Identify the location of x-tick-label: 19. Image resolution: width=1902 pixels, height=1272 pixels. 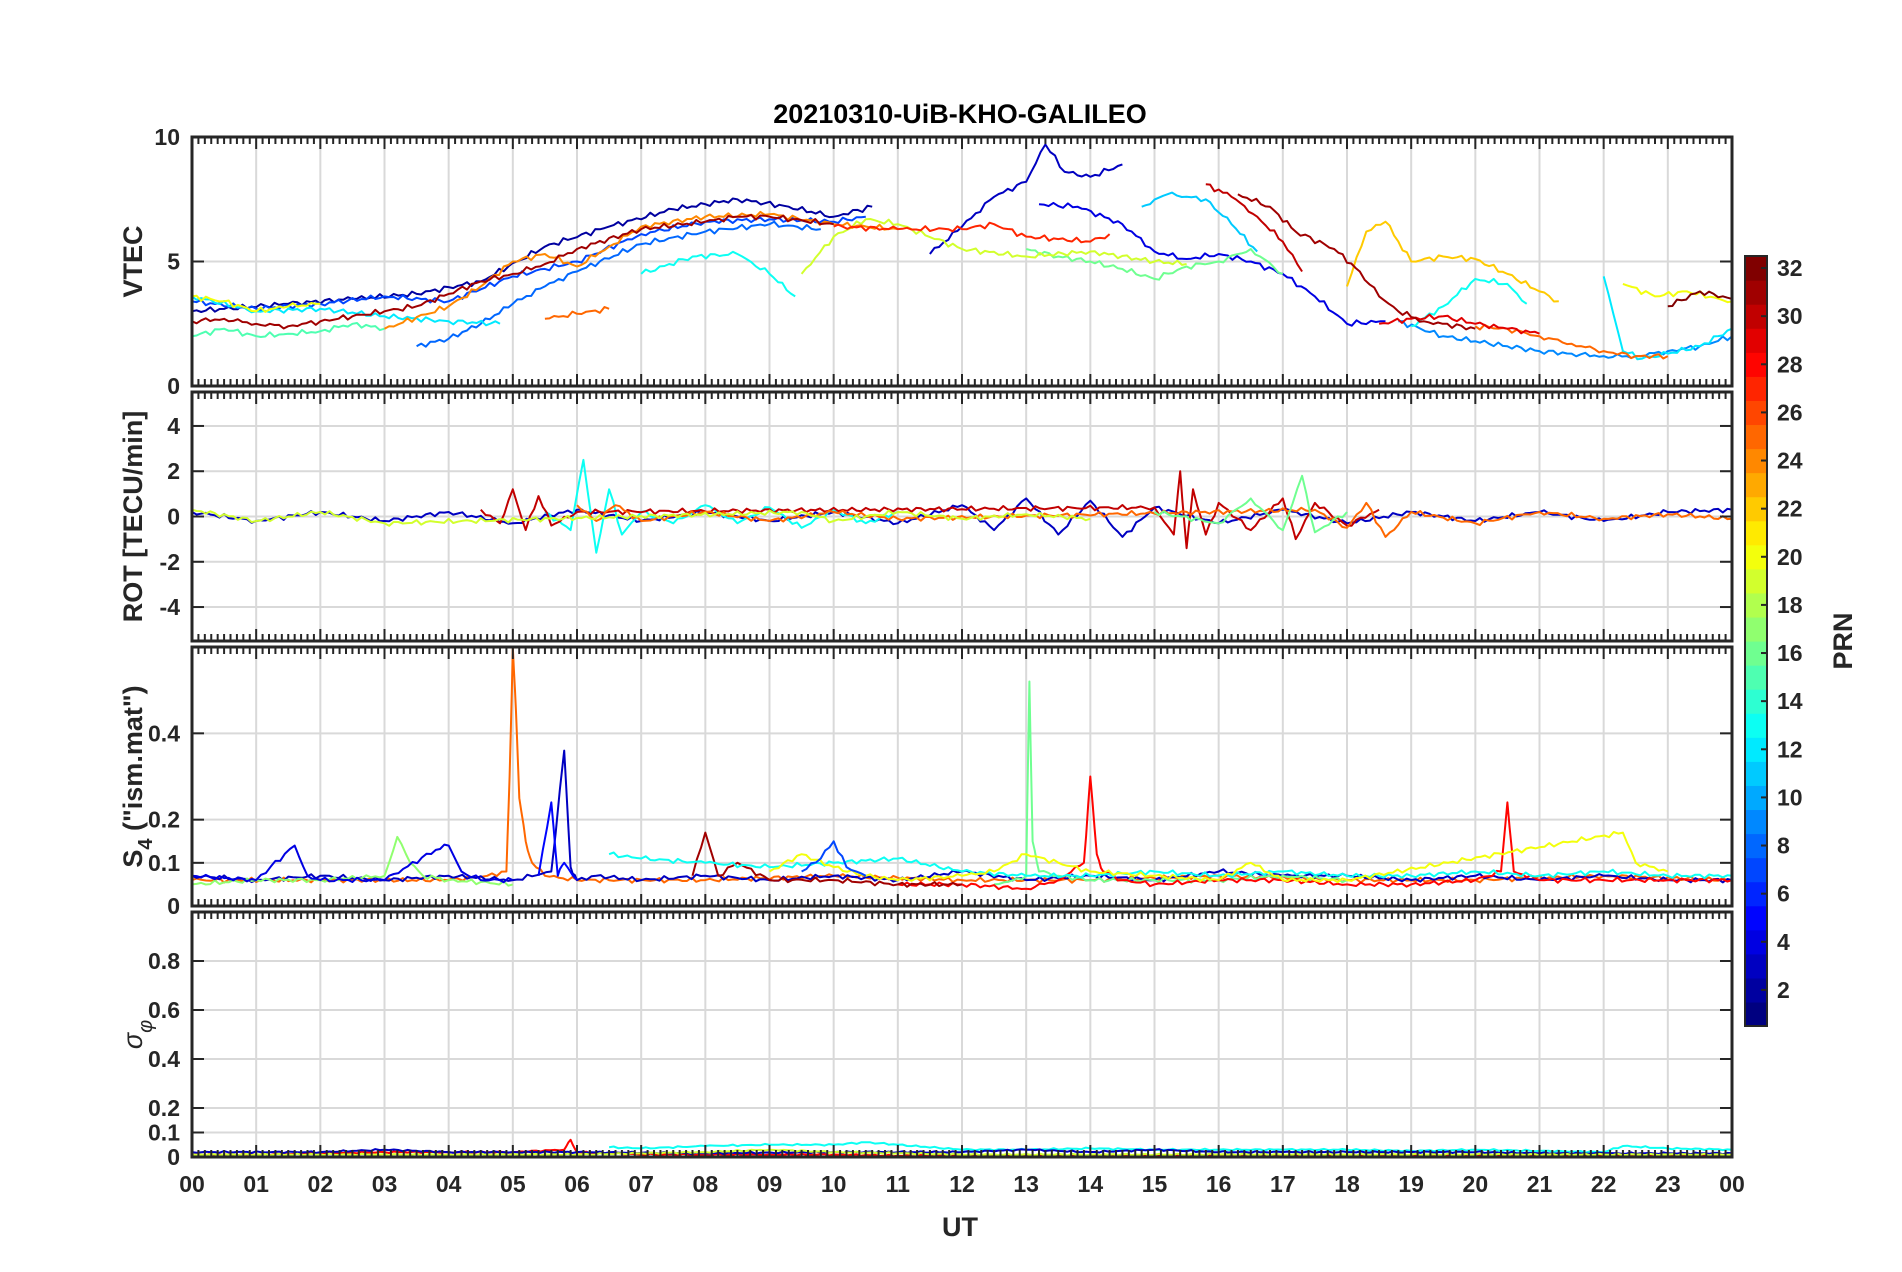
(1411, 1184).